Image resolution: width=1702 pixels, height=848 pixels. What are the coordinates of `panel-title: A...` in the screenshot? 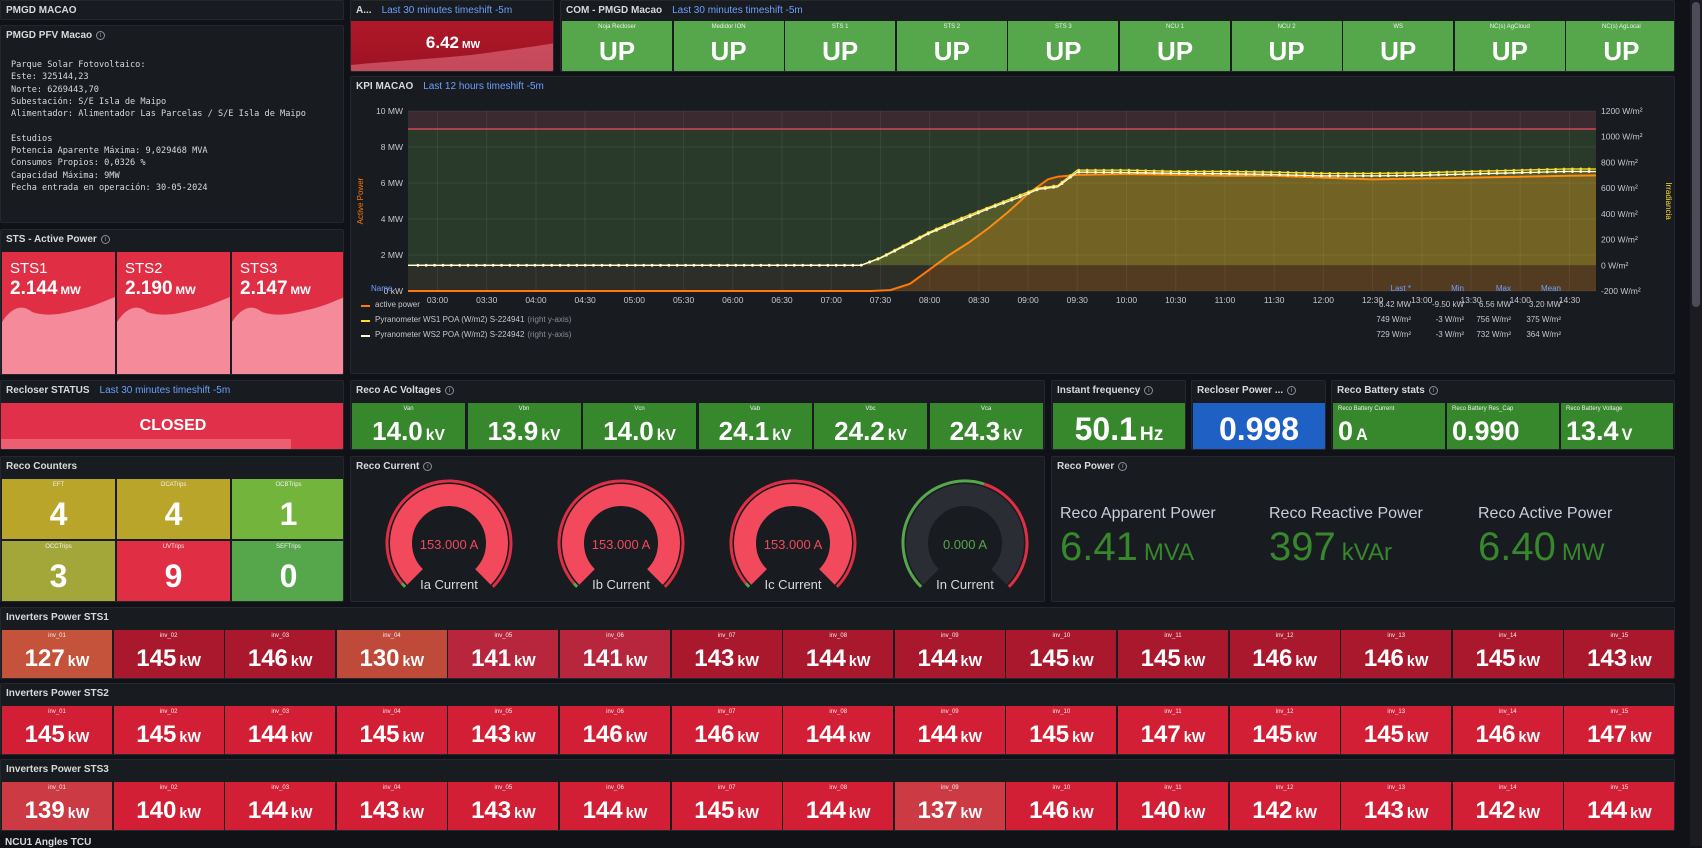 It's located at (364, 10).